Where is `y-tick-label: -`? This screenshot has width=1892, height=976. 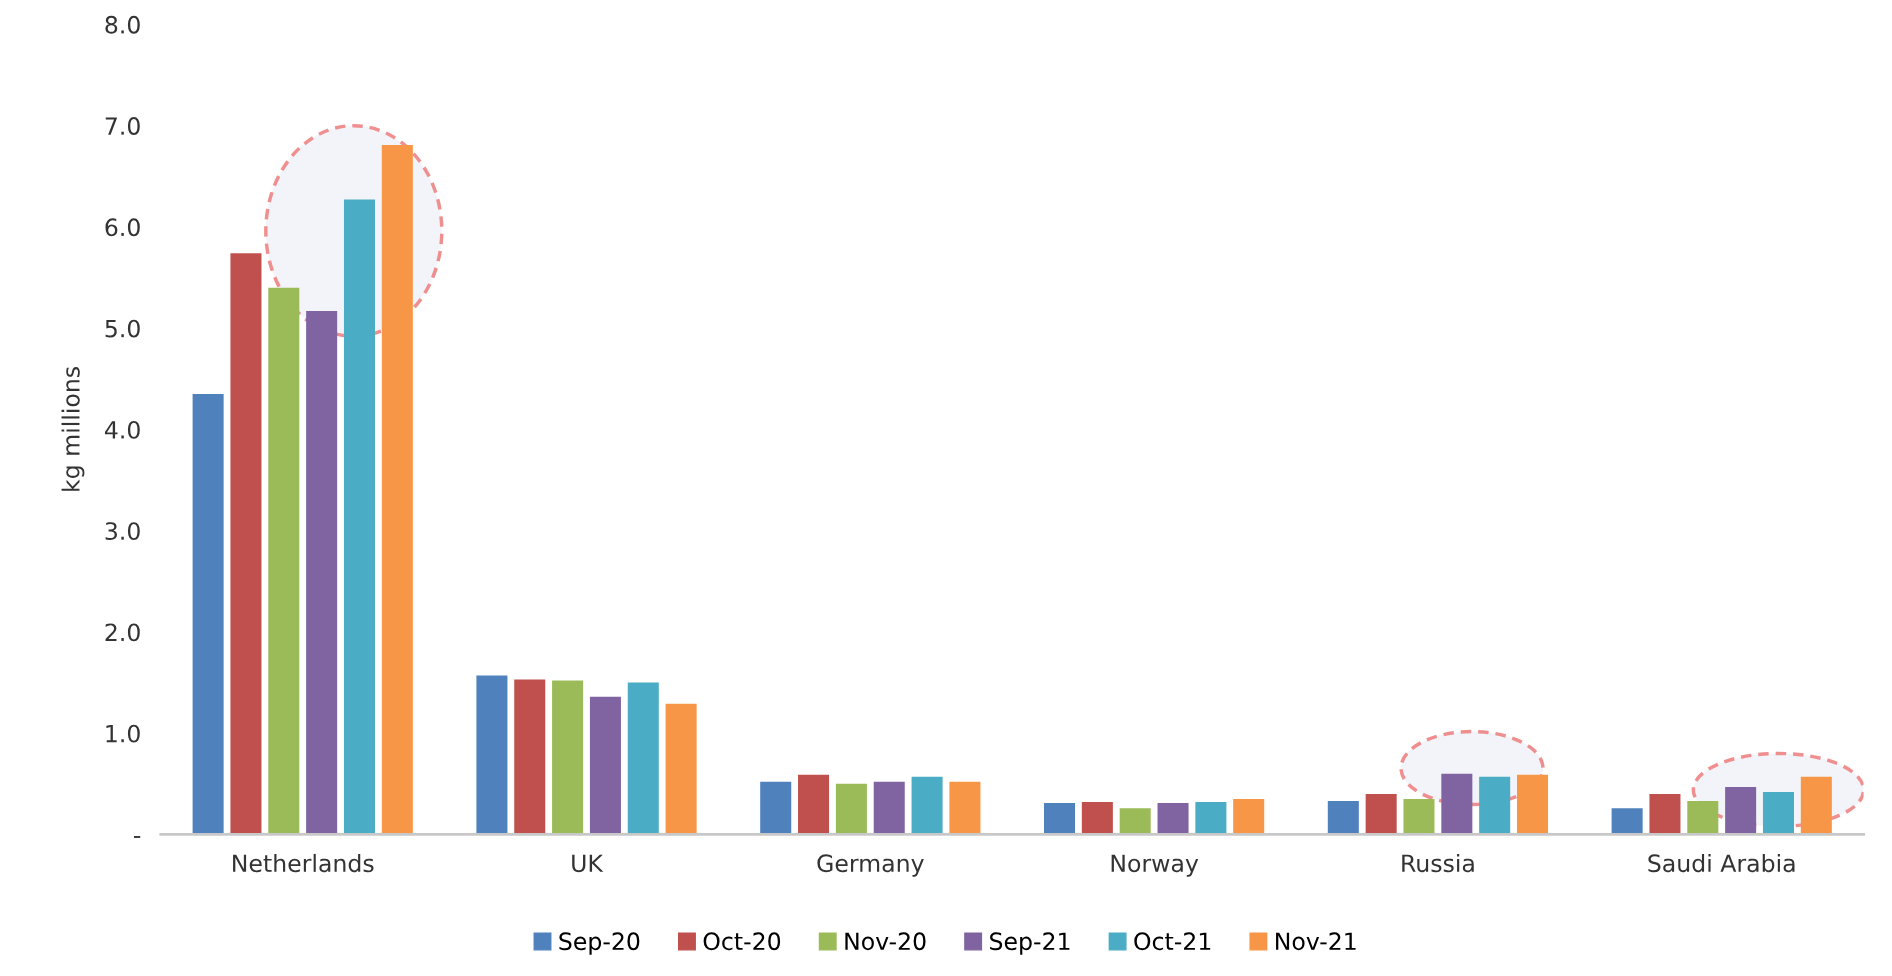
y-tick-label: - is located at coordinates (137, 837).